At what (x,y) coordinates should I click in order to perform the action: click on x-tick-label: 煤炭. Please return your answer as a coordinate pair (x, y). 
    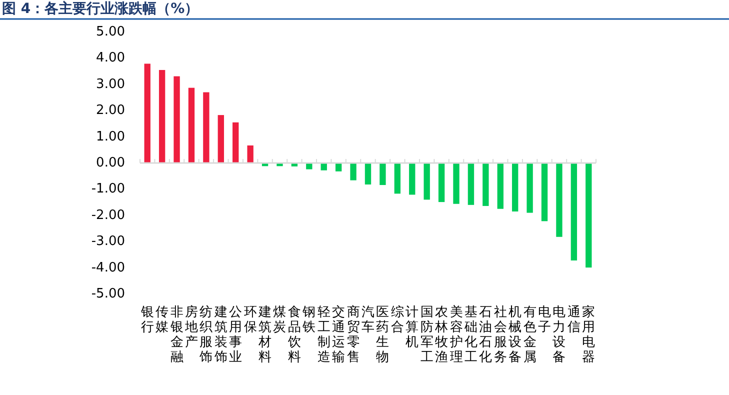
    Looking at the image, I should click on (279, 320).